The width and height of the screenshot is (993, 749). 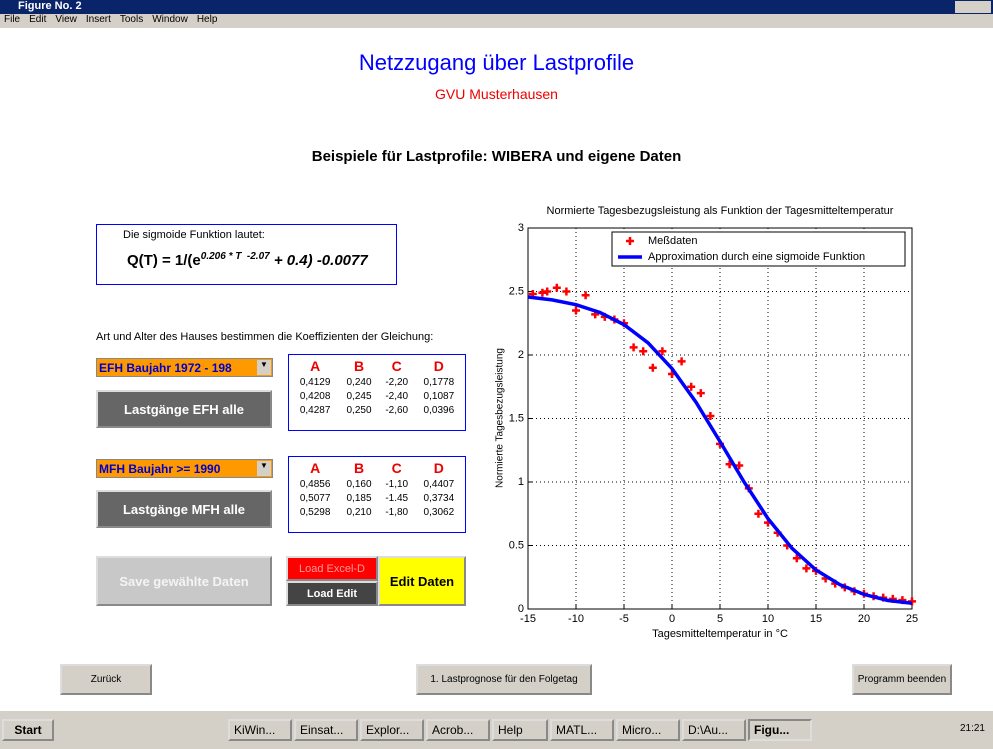 What do you see at coordinates (164, 260) in the screenshot?
I see `formula-base: Q(T) = 1/(e` at bounding box center [164, 260].